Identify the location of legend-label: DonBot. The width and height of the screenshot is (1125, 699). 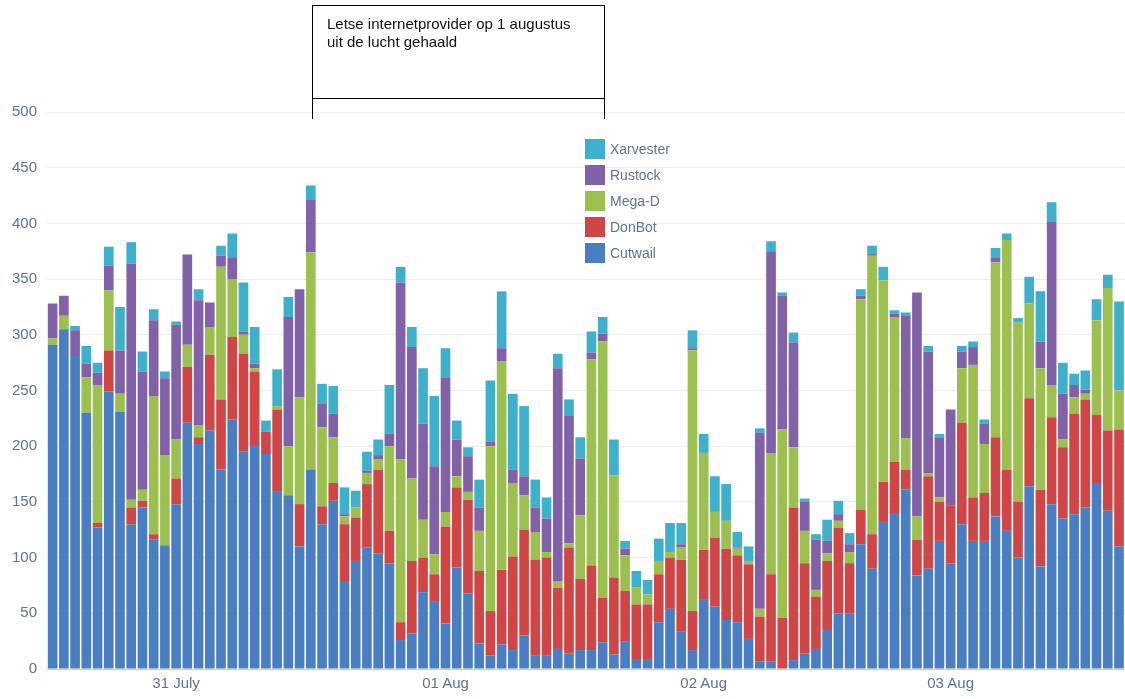
(633, 227).